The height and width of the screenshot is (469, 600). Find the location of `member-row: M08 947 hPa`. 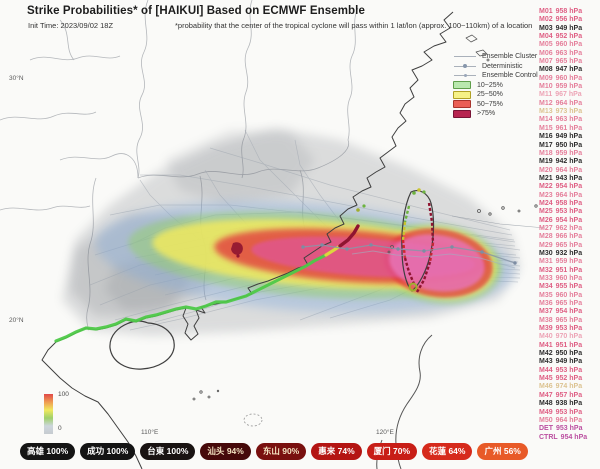

member-row: M08 947 hPa is located at coordinates (569, 70).